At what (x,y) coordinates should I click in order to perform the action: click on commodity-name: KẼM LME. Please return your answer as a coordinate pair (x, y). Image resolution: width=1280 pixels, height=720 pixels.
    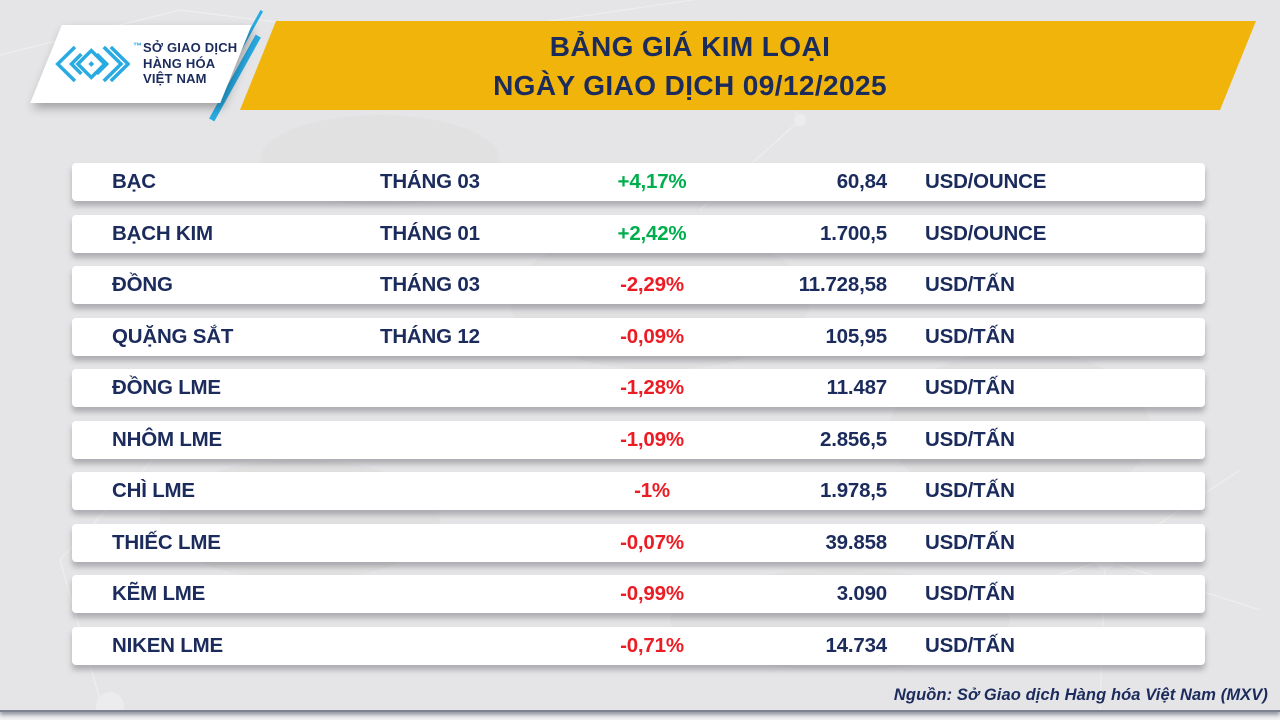
    Looking at the image, I should click on (159, 593).